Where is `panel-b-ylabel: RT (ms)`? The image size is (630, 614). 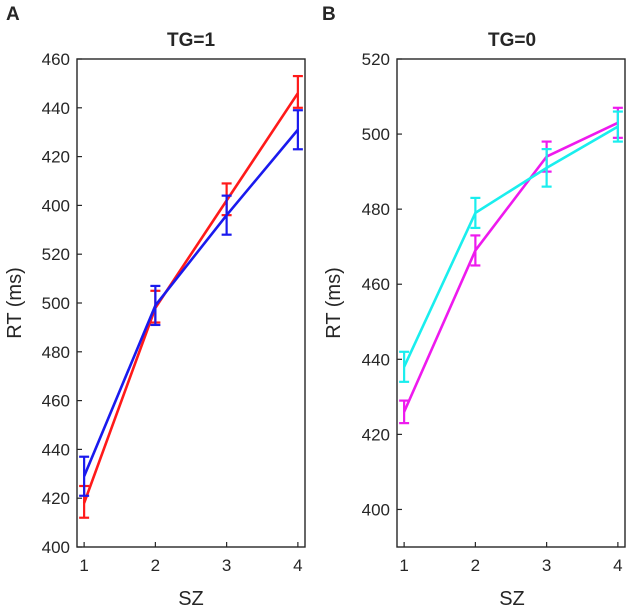
panel-b-ylabel: RT (ms) is located at coordinates (334, 302).